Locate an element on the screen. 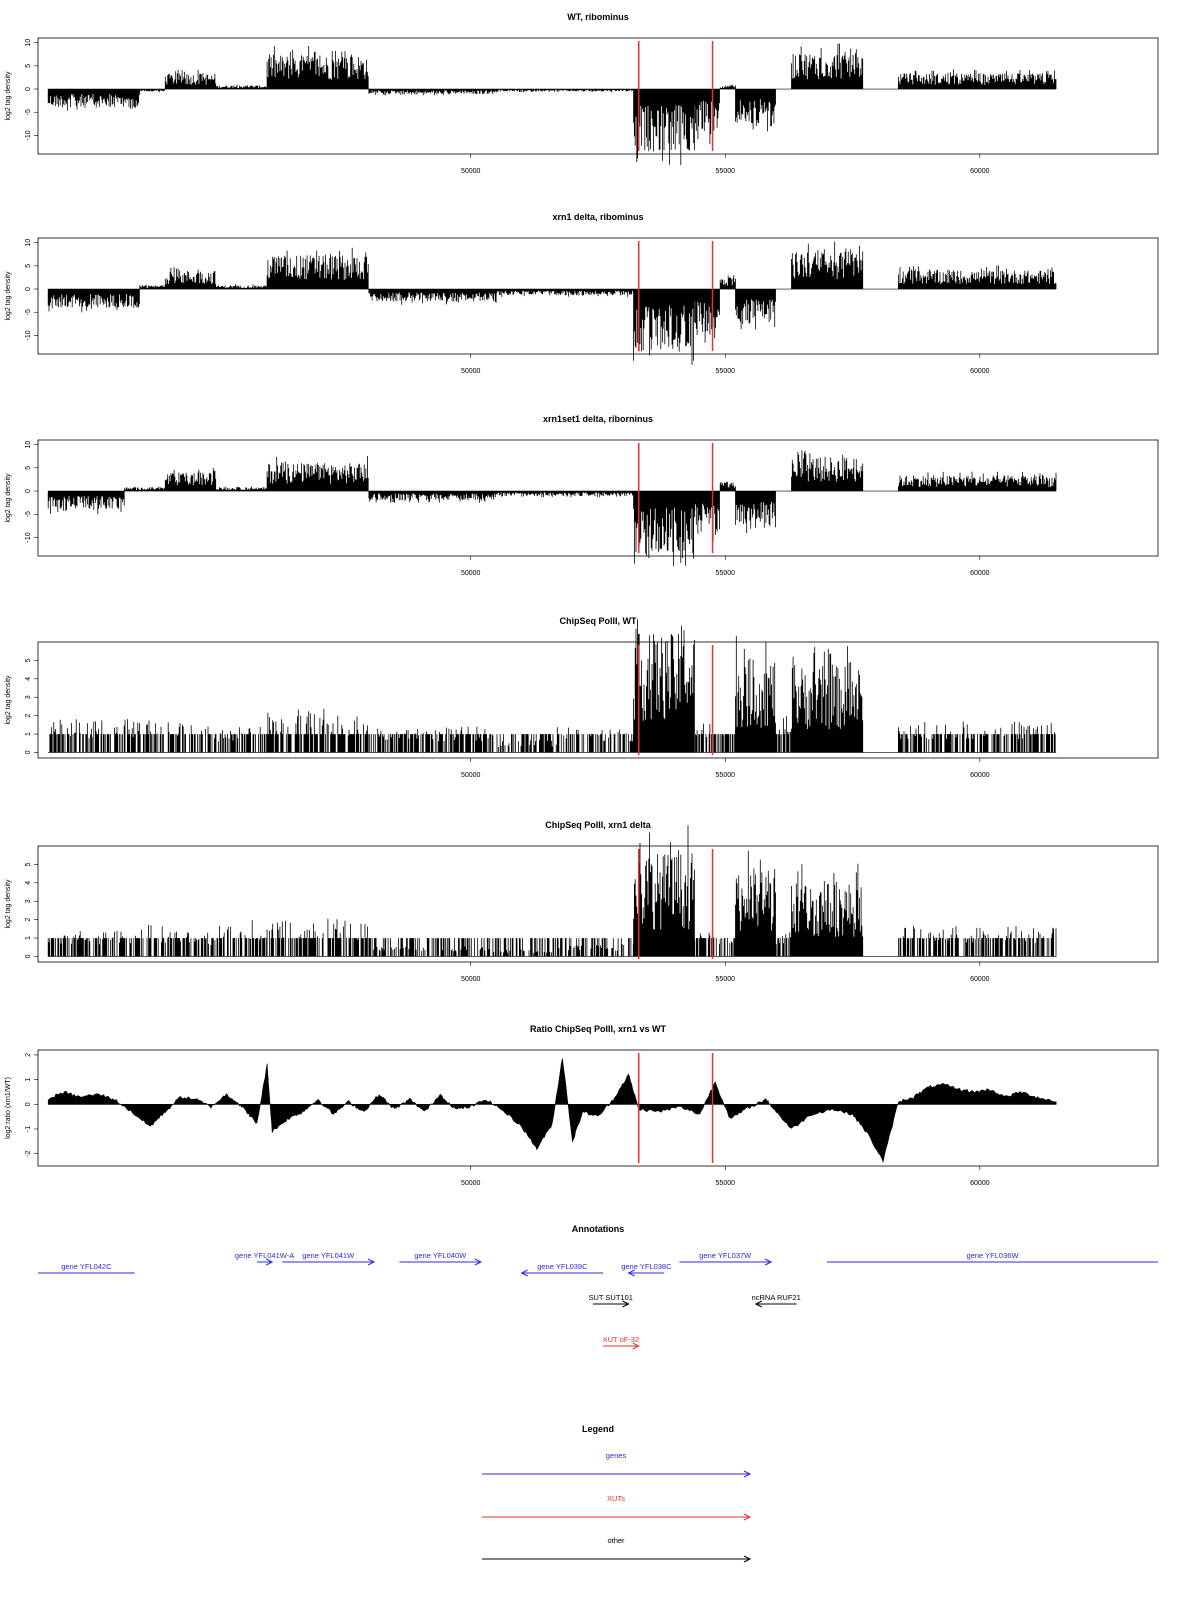 Image resolution: width=1200 pixels, height=1600 pixels. panel-title: xrn1 delta, ribominus is located at coordinates (597, 217).